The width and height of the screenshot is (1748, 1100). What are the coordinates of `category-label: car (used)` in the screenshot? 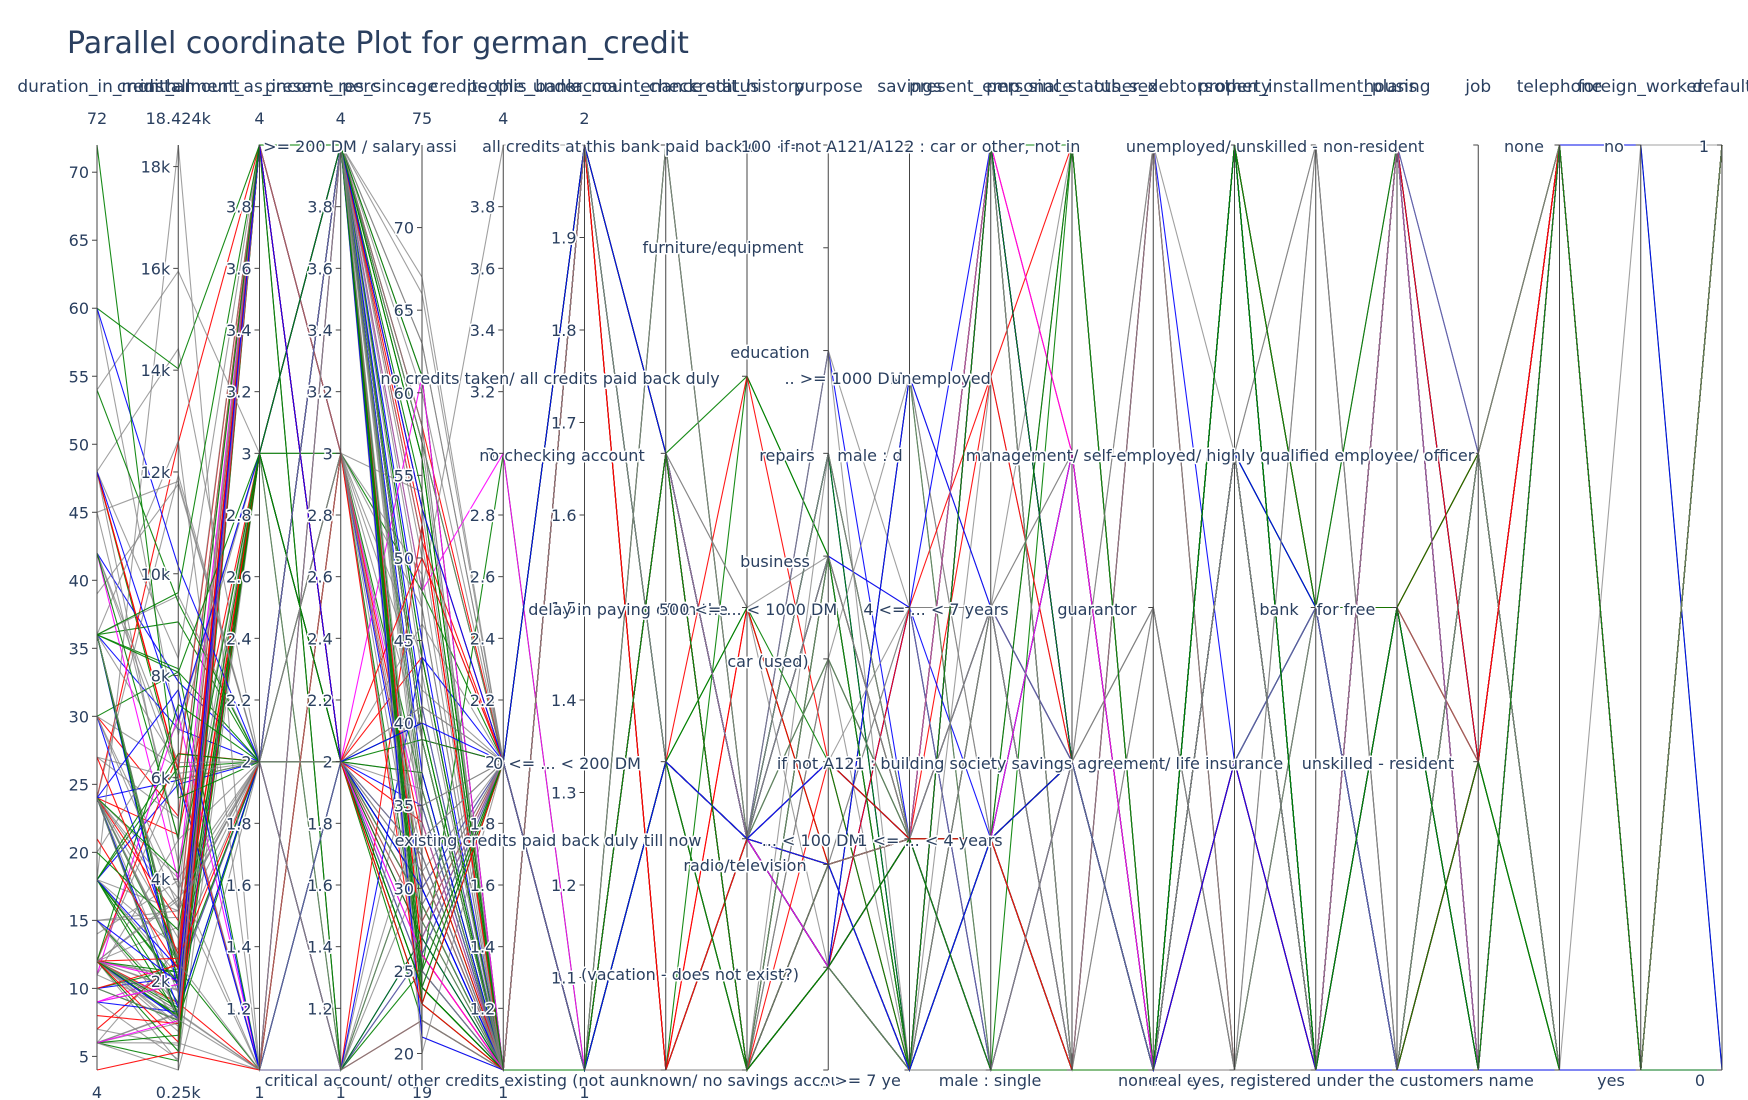 It's located at (767, 661).